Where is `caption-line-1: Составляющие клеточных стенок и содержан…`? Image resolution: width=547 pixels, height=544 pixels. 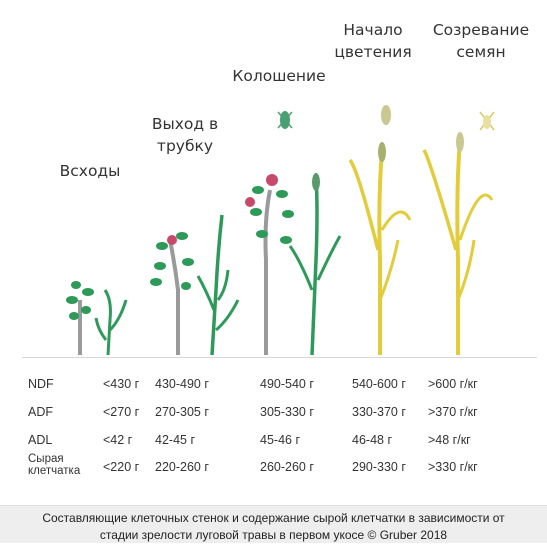
caption-line-1: Составляющие клеточных стенок и содержан… is located at coordinates (273, 518).